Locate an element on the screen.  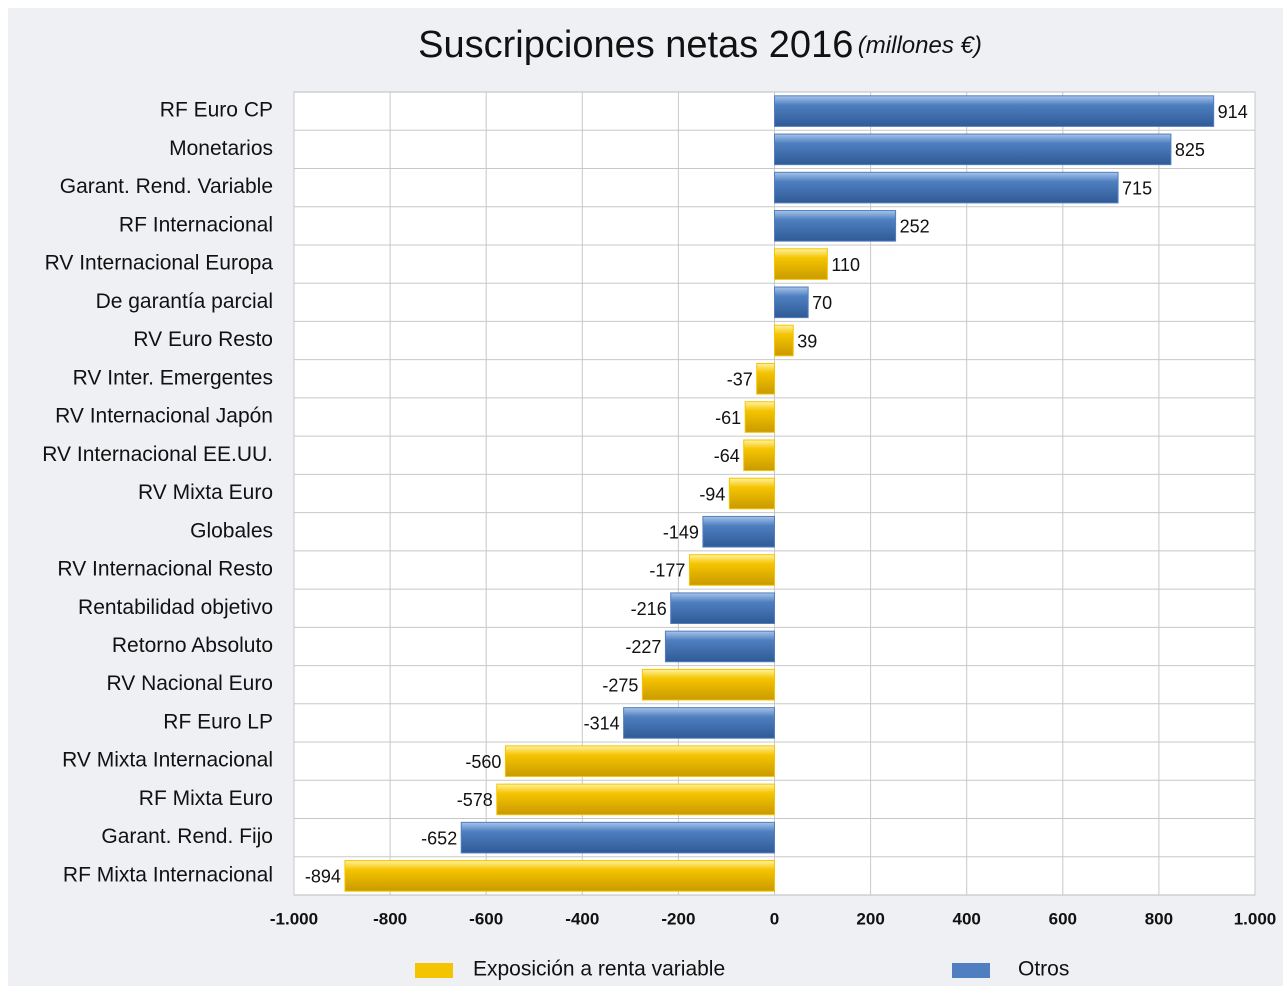
value-label: -652 is located at coordinates (439, 838).